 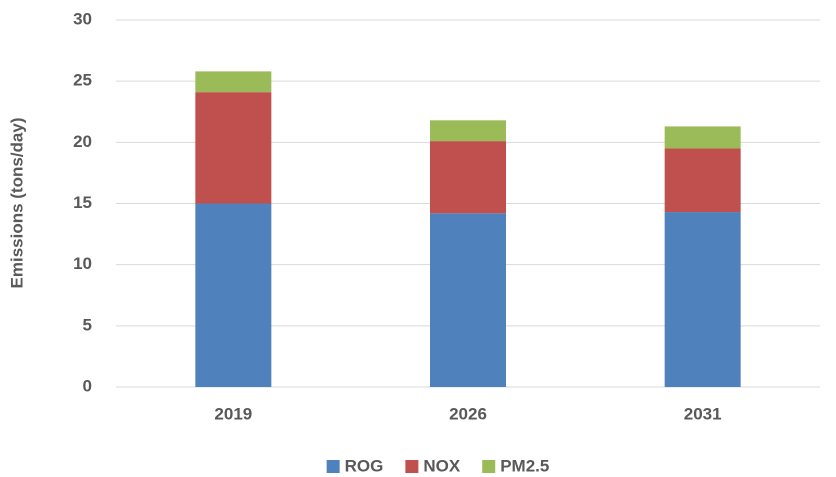 What do you see at coordinates (87, 385) in the screenshot?
I see `y-tick-label: 0` at bounding box center [87, 385].